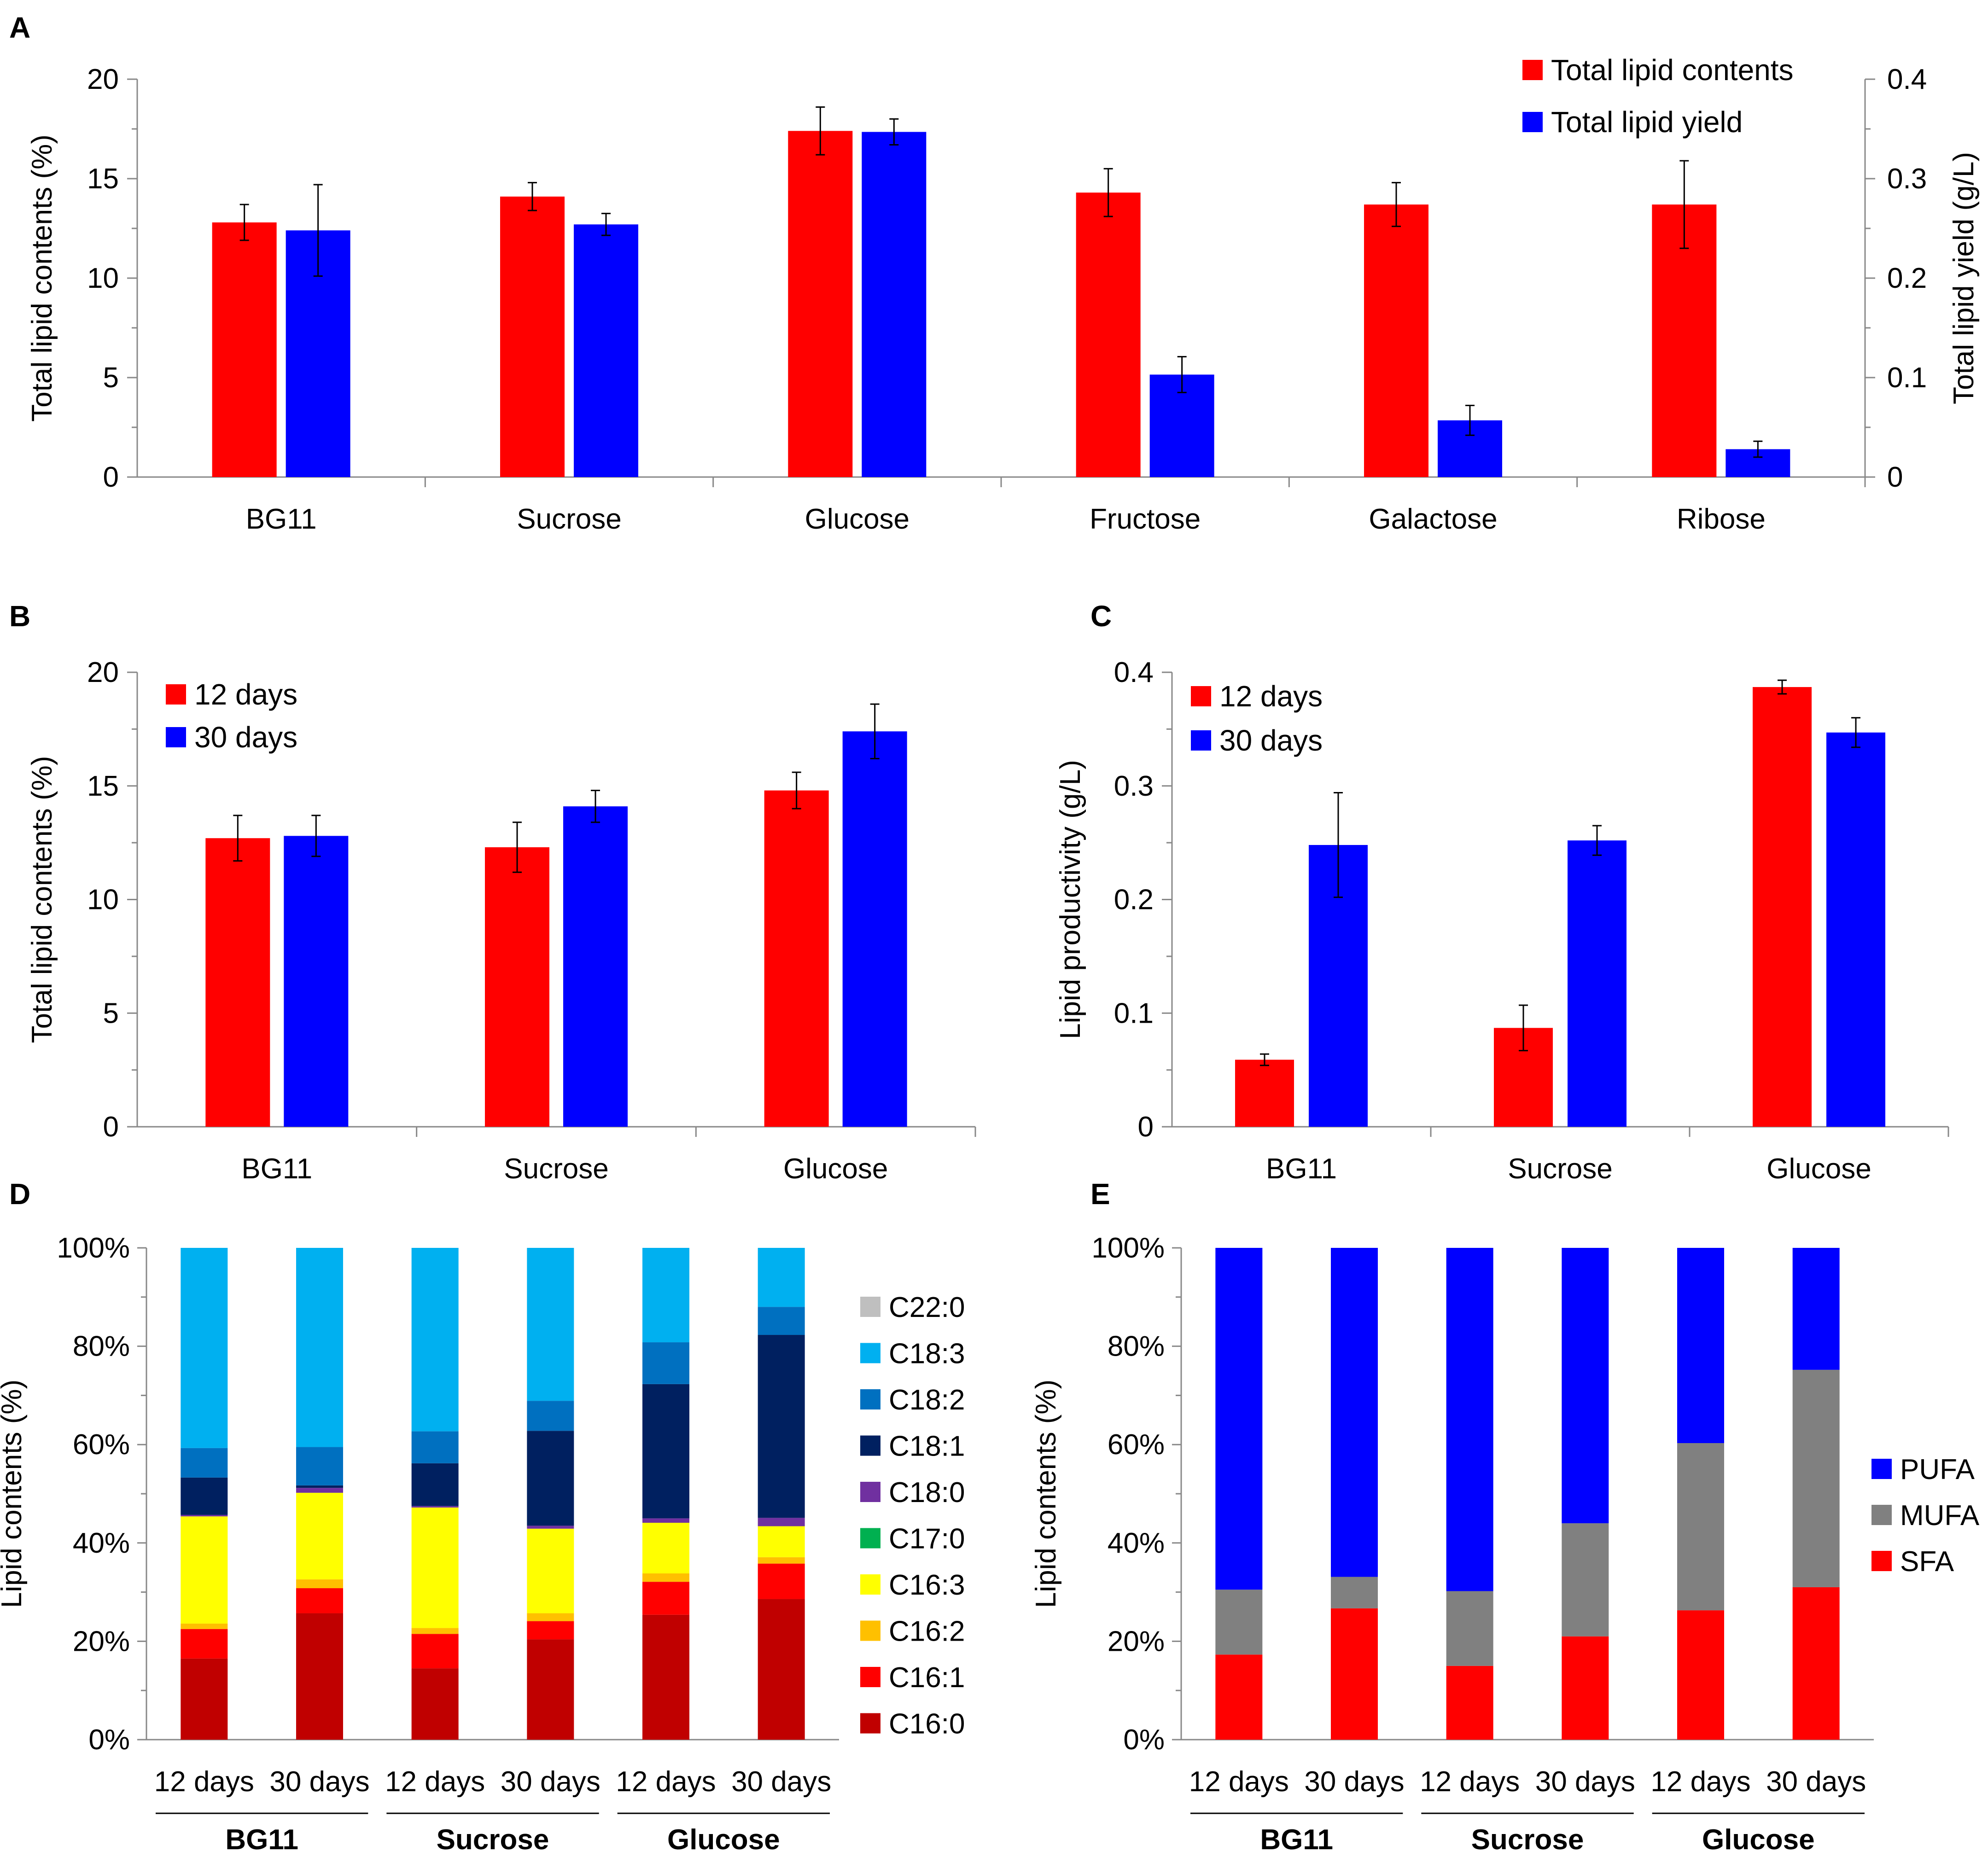 The height and width of the screenshot is (1852, 1988). Describe the element at coordinates (1136, 1543) in the screenshot. I see `y-tick-label: 40%` at that location.